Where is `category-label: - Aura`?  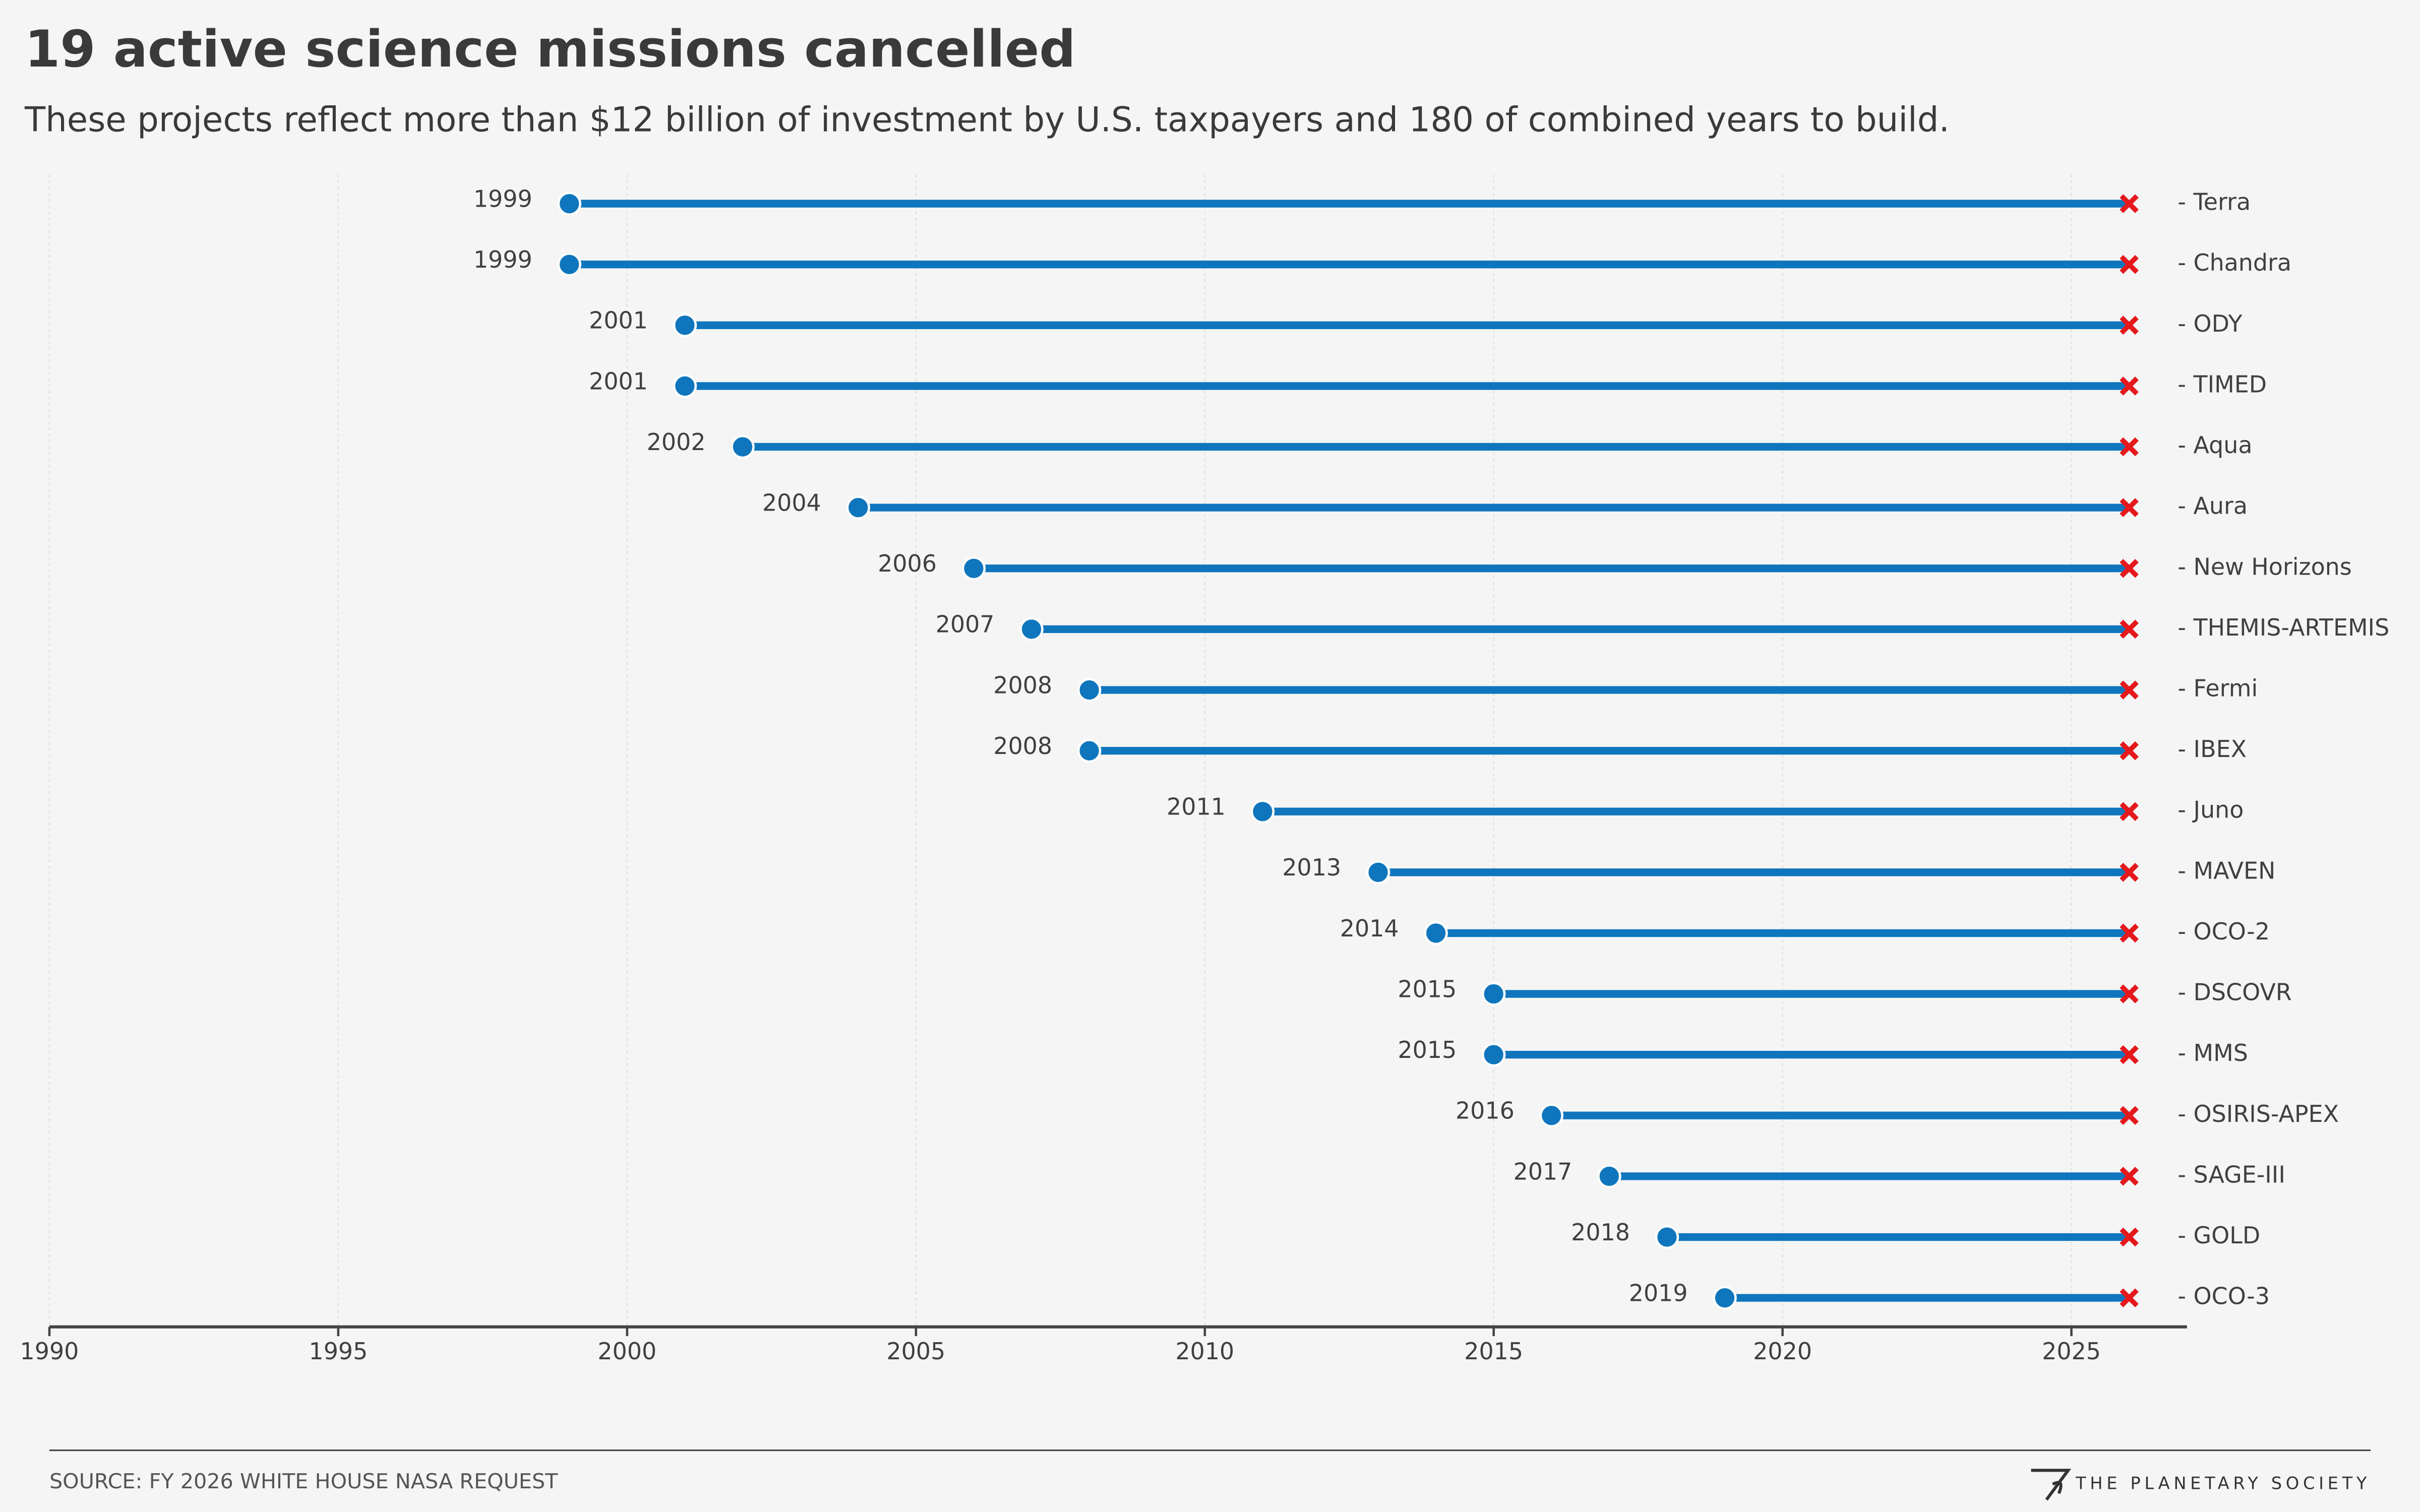 category-label: - Aura is located at coordinates (2212, 506).